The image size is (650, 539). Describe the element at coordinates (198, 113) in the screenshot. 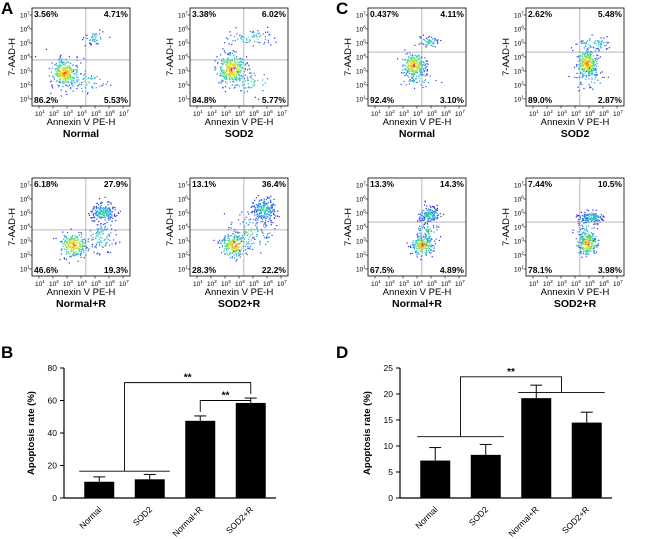

I see `x-tick-label: 10¹` at that location.